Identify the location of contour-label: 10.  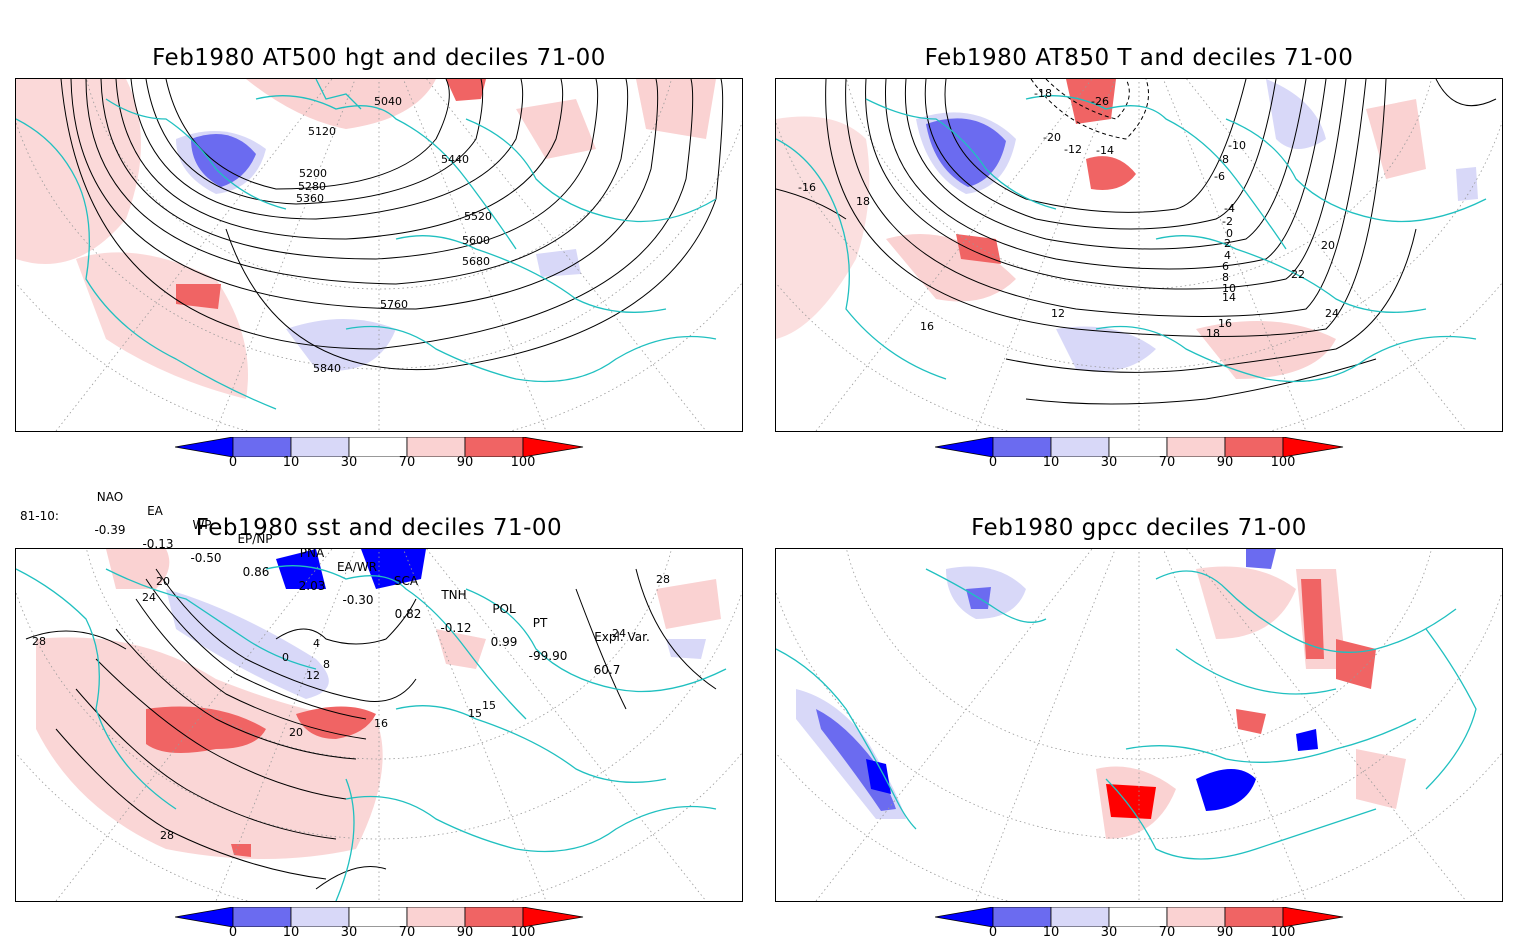
(1229, 288).